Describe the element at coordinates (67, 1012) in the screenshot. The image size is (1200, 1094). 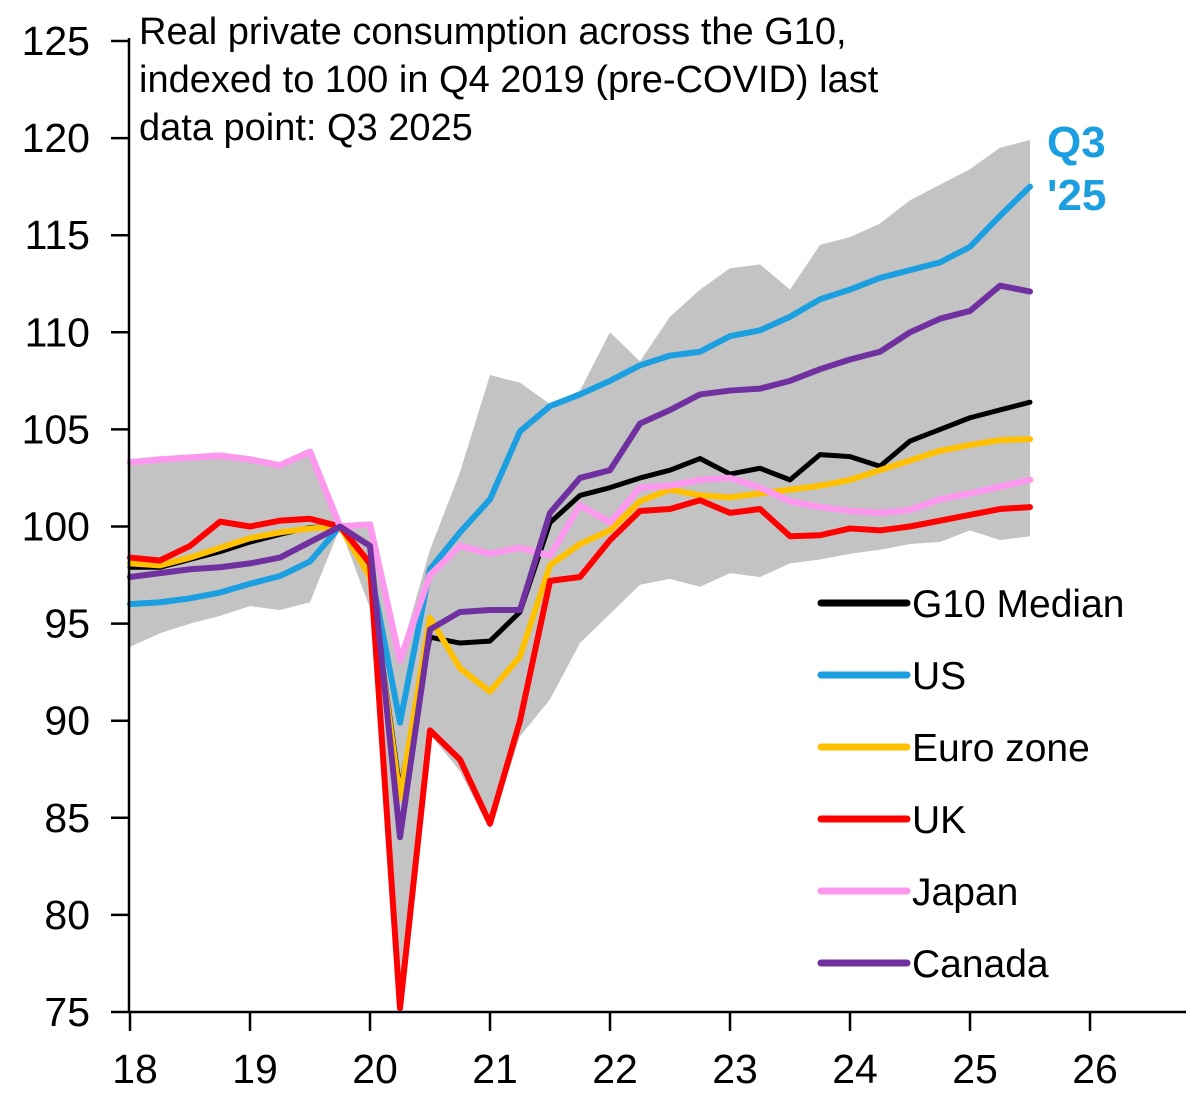
I see `y-tick-label: 75` at that location.